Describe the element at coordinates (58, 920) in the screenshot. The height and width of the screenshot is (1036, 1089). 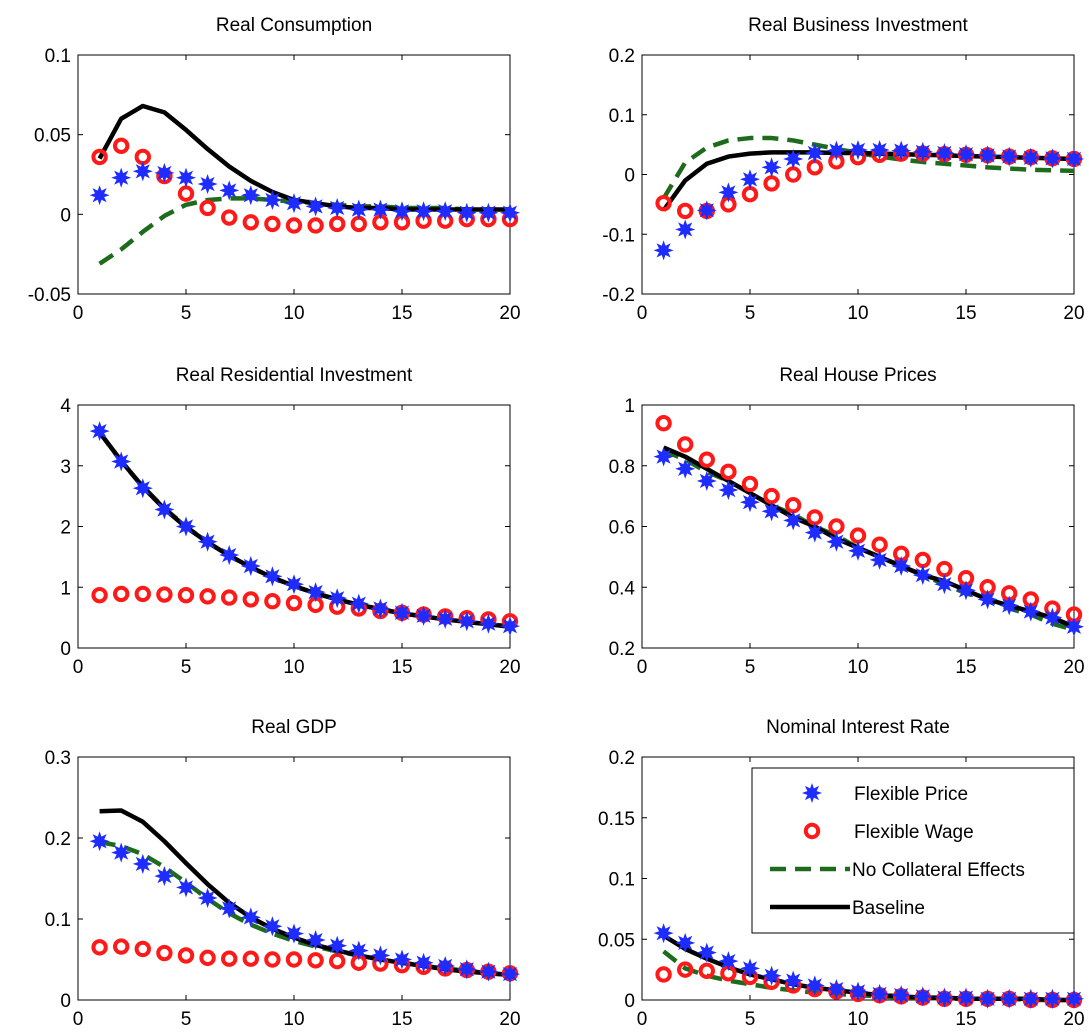
I see `y-tick-label: 0.1` at that location.